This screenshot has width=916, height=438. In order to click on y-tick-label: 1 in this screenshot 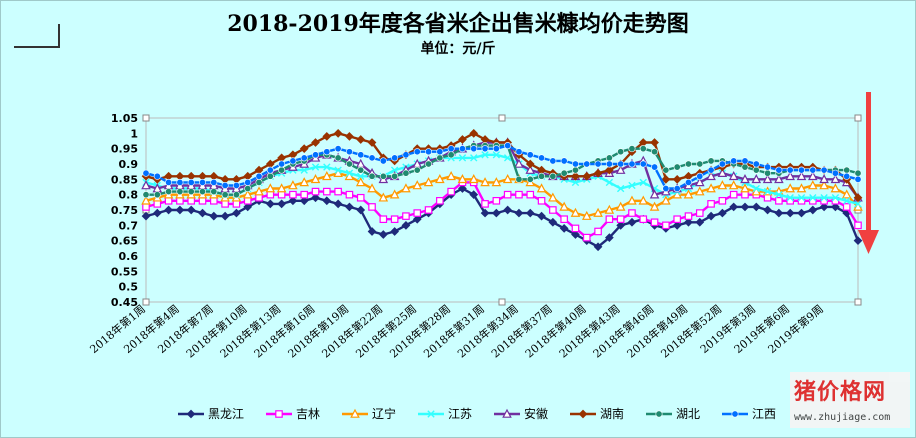, I will do `click(134, 133)`.